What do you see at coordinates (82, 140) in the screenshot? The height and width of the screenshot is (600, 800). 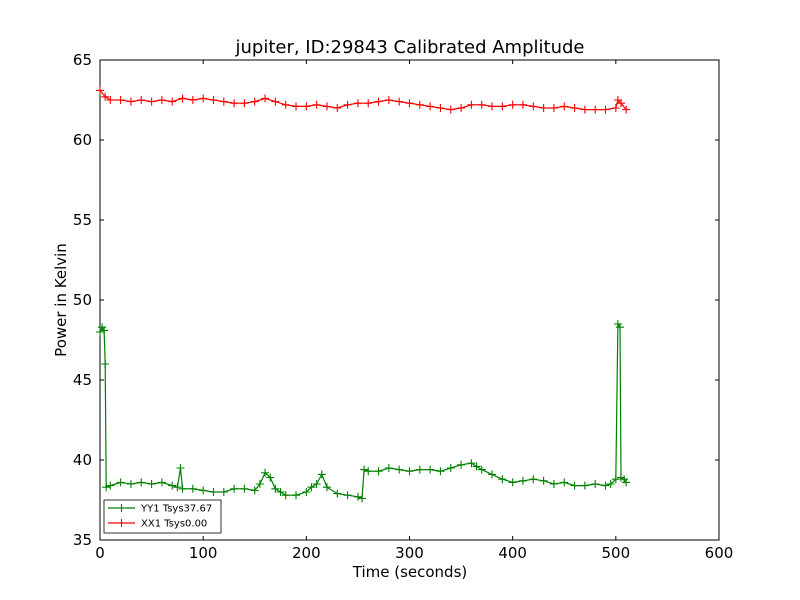 I see `y-tick-label: 60` at bounding box center [82, 140].